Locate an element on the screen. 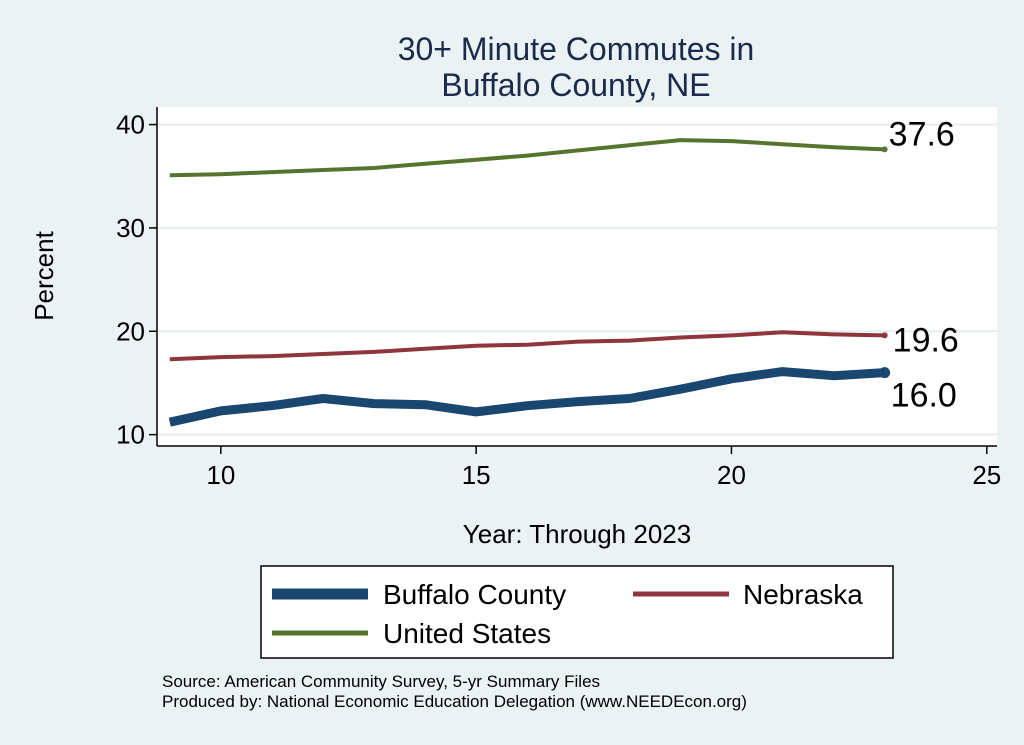 This screenshot has width=1024, height=745. series-end-marker-buffalo-county is located at coordinates (885, 373).